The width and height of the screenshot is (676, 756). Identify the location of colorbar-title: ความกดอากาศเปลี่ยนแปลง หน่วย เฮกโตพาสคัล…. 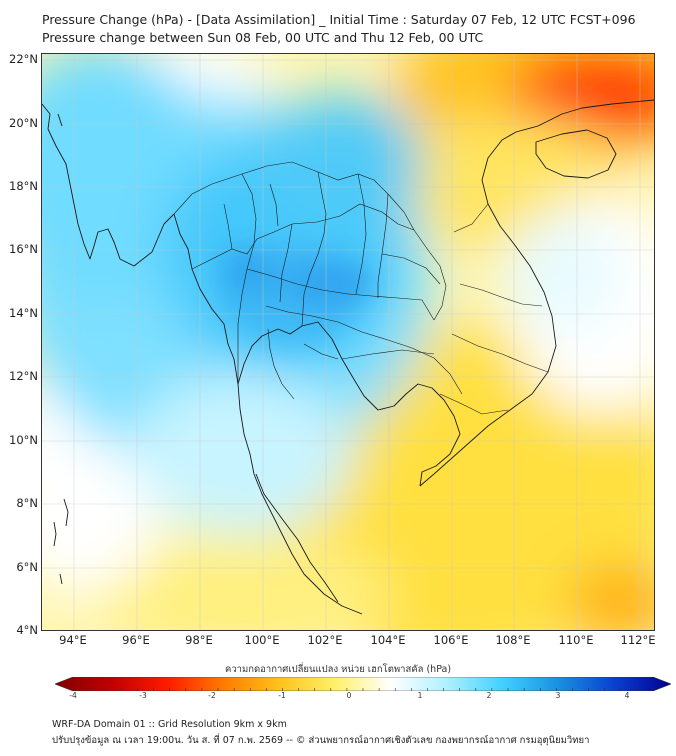
(338, 669).